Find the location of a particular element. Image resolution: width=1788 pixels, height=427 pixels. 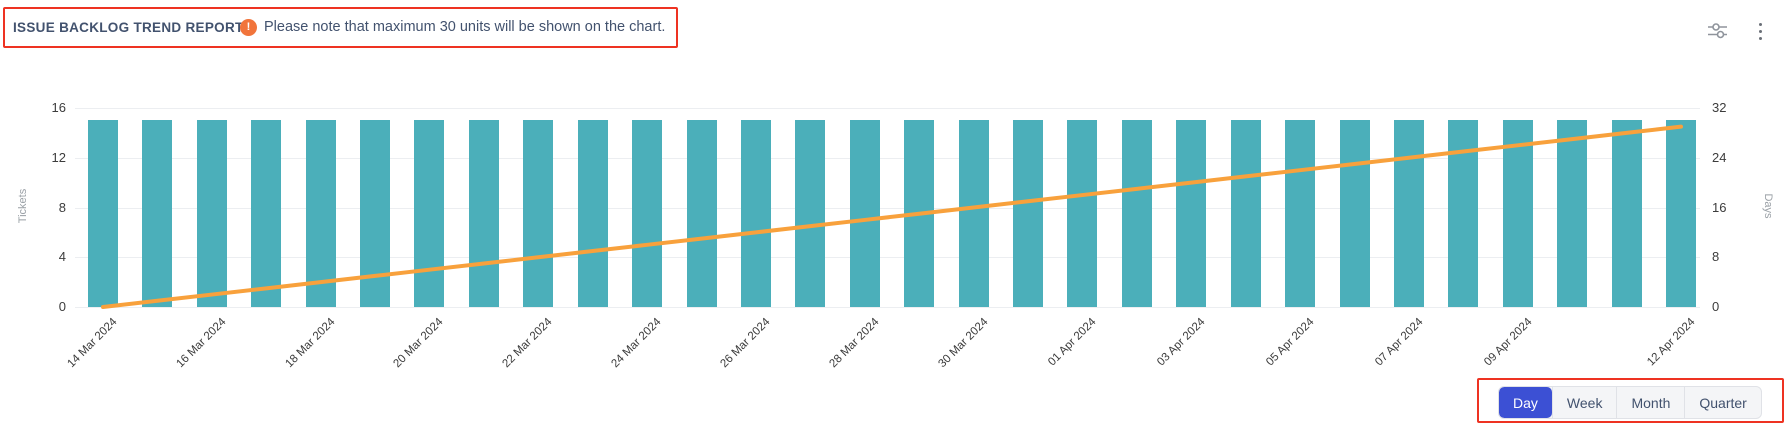

bar-10 Apr 2024 is located at coordinates (1572, 213).